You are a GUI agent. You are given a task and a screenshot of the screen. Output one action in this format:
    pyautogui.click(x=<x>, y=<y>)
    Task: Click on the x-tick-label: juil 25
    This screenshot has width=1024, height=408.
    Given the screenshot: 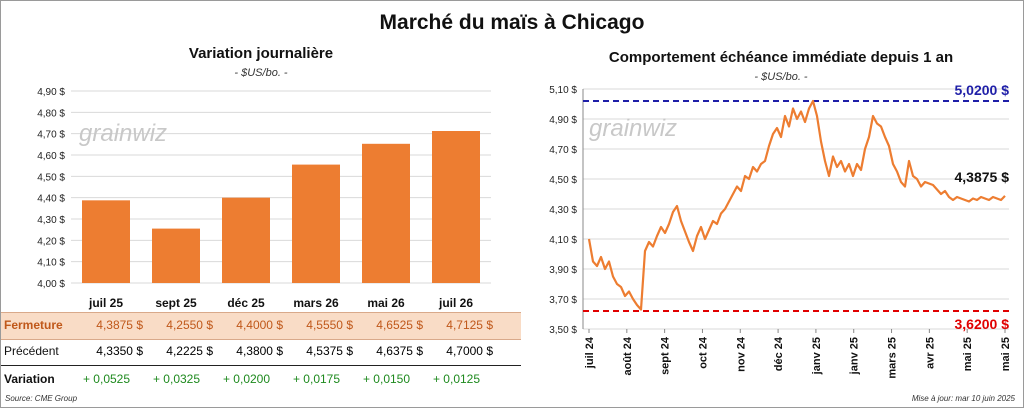 What is the action you would take?
    pyautogui.click(x=105, y=303)
    